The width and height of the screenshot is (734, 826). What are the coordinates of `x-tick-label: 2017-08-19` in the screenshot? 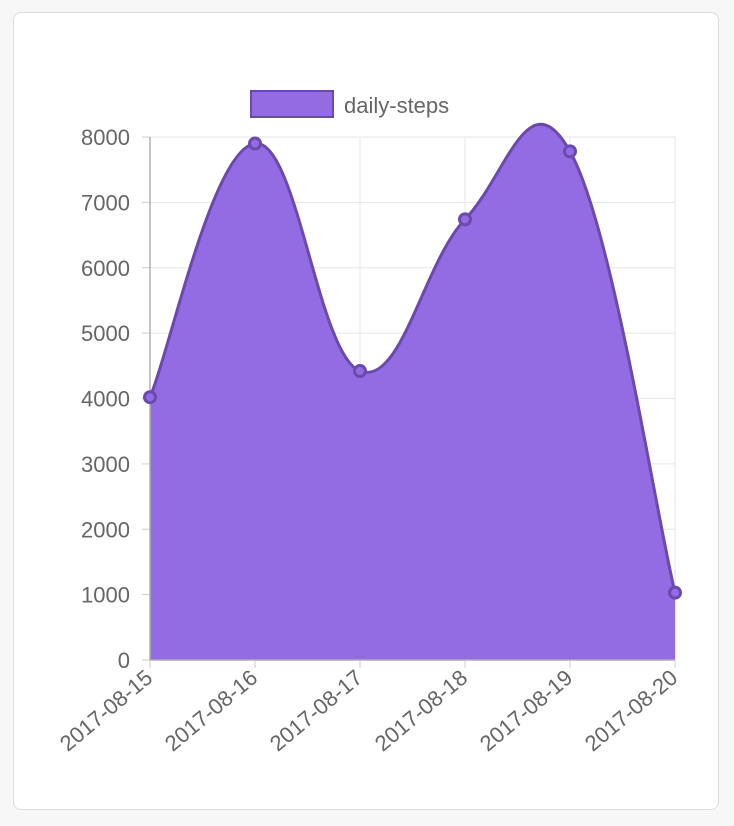 It's located at (526, 710).